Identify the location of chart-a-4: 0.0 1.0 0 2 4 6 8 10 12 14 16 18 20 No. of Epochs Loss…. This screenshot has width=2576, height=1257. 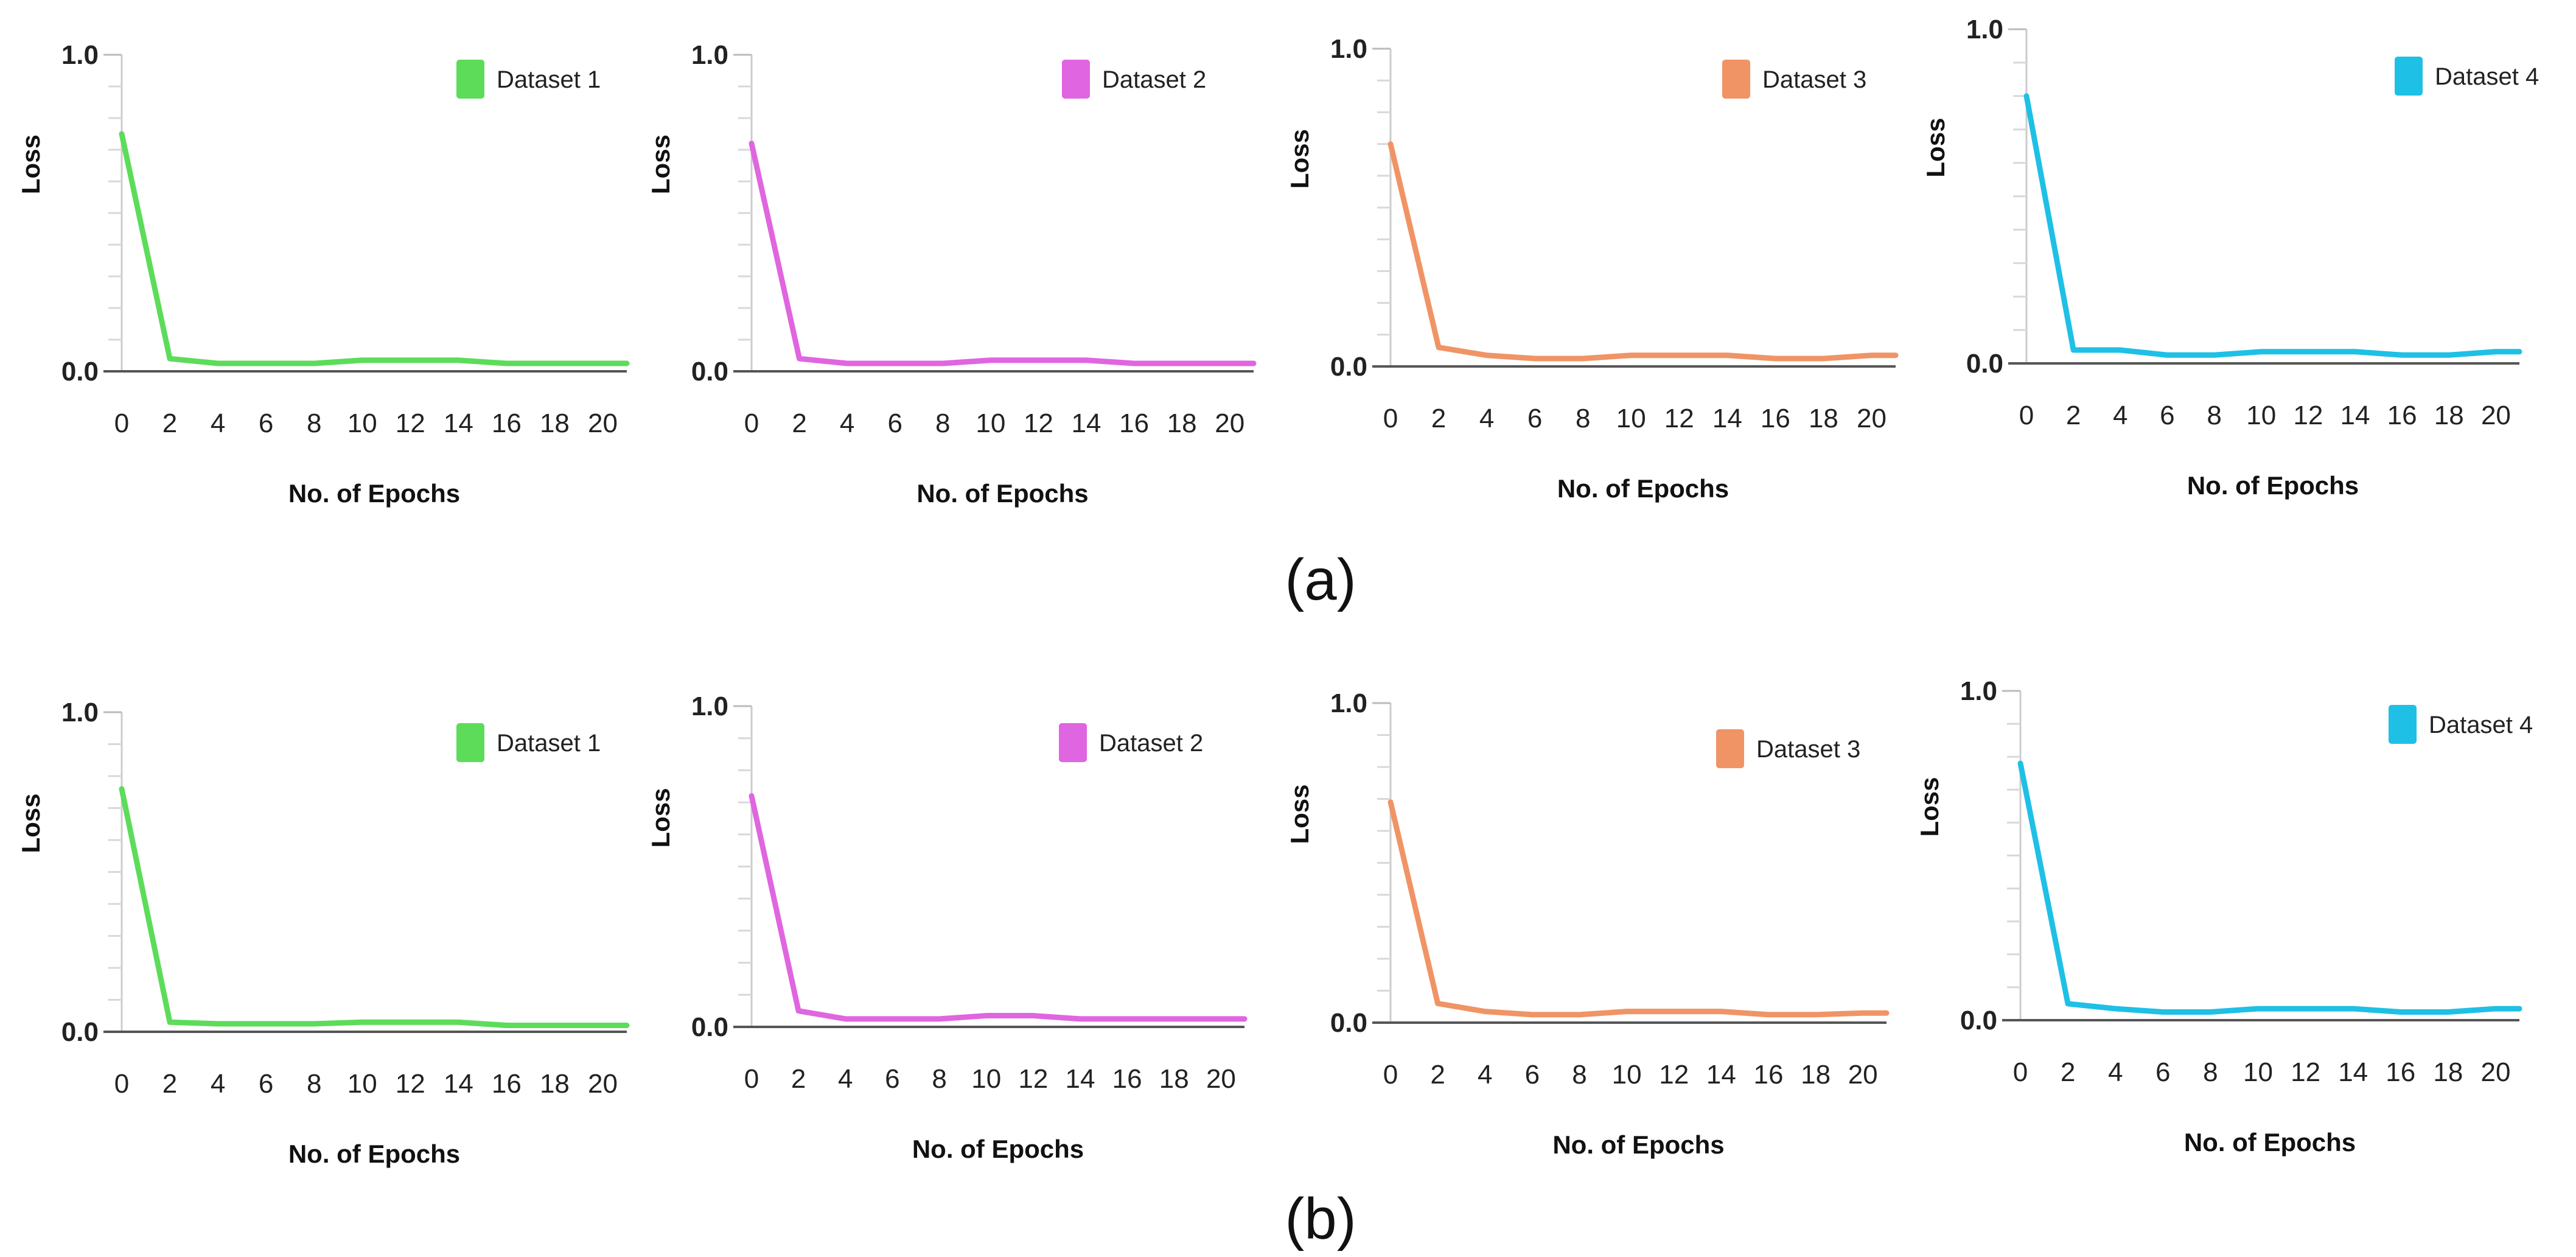
(2230, 258).